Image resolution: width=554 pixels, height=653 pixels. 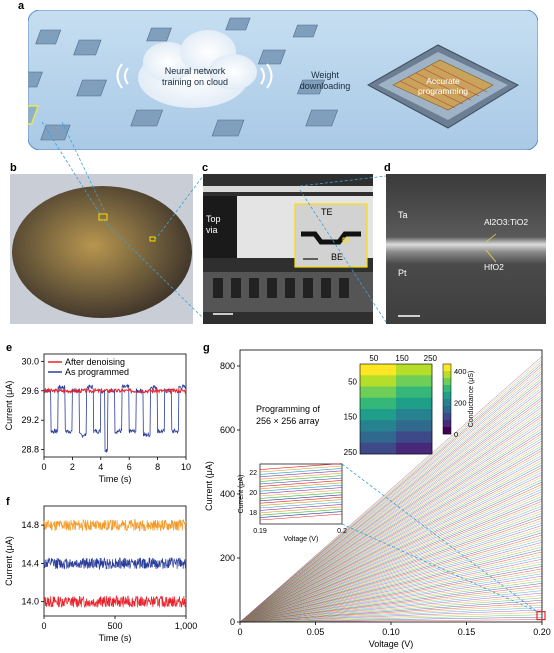 What do you see at coordinates (195, 82) in the screenshot?
I see `cloud-caption-line-2: training on cloud` at bounding box center [195, 82].